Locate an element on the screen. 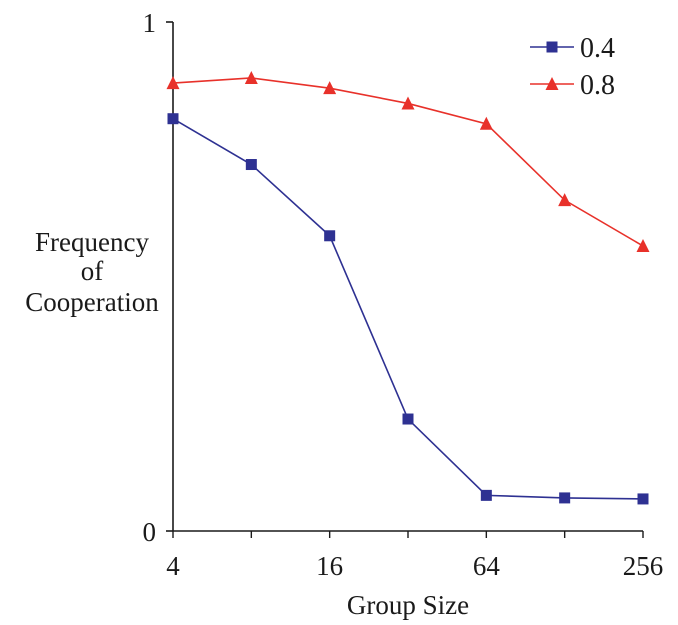 The width and height of the screenshot is (678, 625). y-axis-label-line-1: Frequency is located at coordinates (92, 242).